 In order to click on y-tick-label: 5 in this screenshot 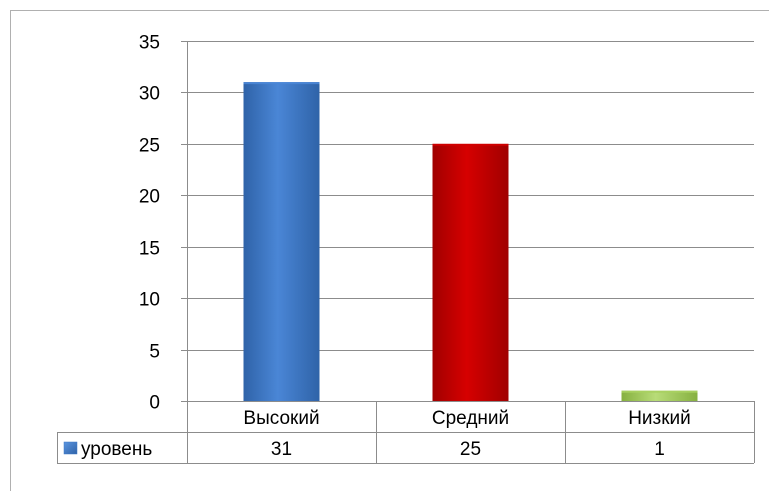, I will do `click(154, 352)`.